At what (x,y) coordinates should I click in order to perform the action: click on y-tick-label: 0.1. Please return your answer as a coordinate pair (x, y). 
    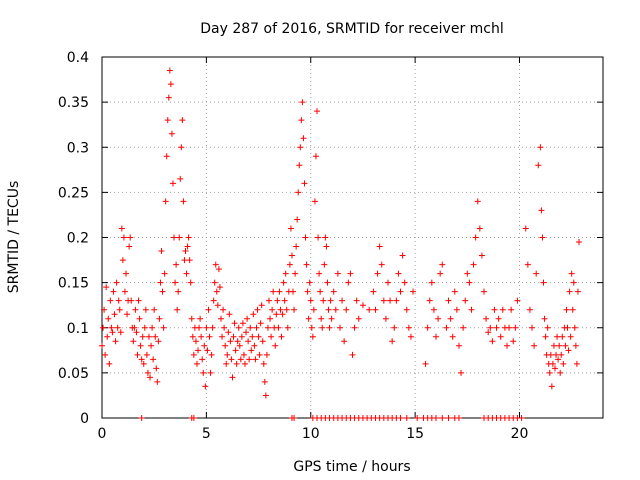
    Looking at the image, I should click on (78, 329).